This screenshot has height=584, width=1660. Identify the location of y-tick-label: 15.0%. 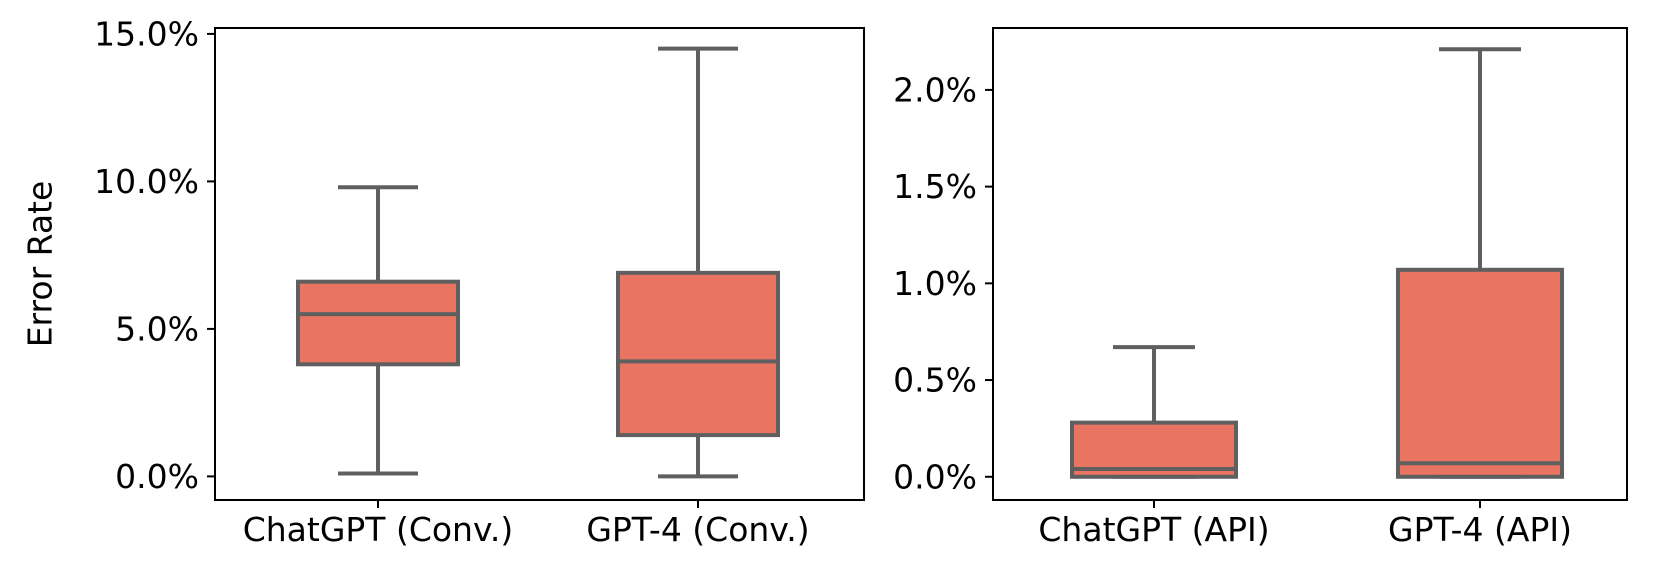
(146, 33).